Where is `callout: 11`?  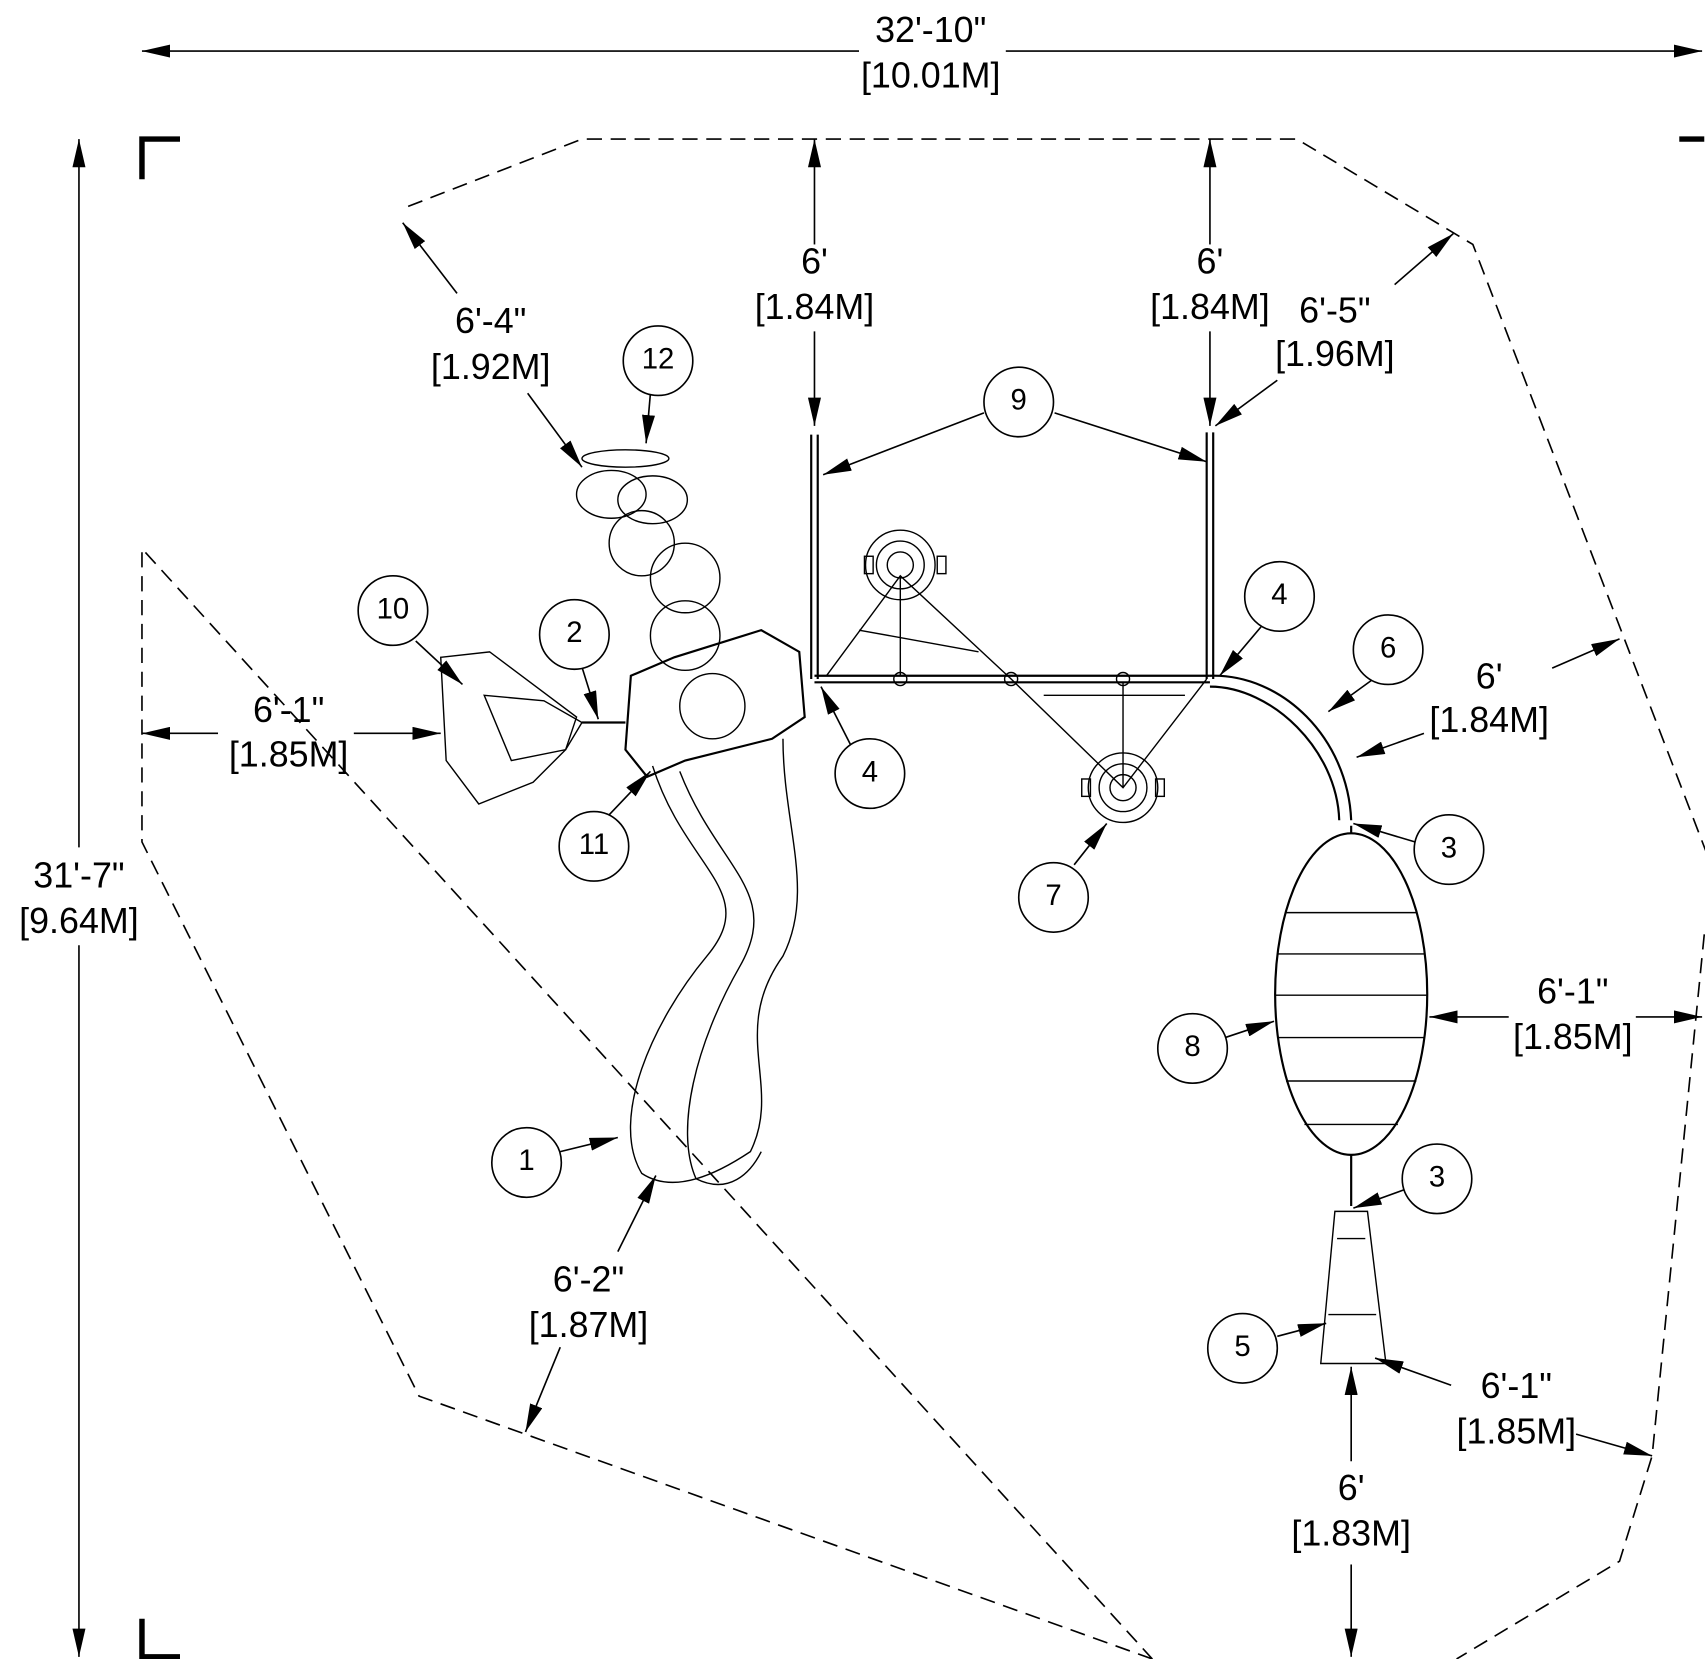
callout: 11 is located at coordinates (594, 844).